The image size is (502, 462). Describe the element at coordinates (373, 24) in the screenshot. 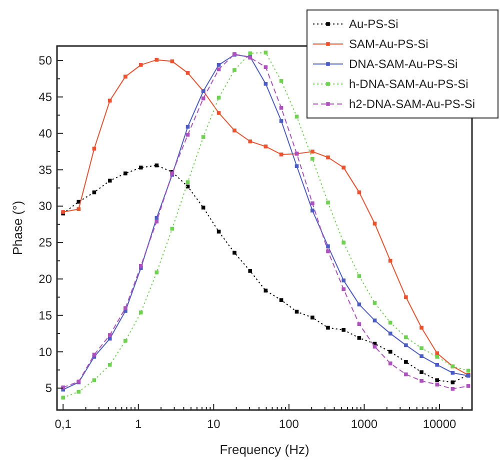

I see `legend-label: Au-PS-Si` at that location.